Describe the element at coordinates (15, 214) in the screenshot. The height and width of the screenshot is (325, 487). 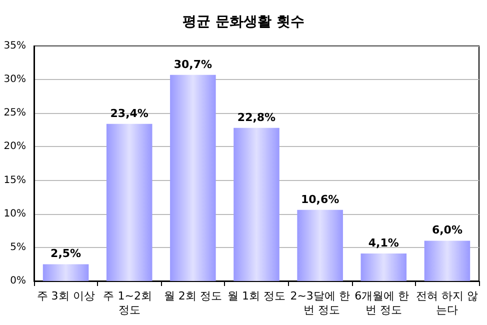
I see `y-tick-label: 10%` at that location.